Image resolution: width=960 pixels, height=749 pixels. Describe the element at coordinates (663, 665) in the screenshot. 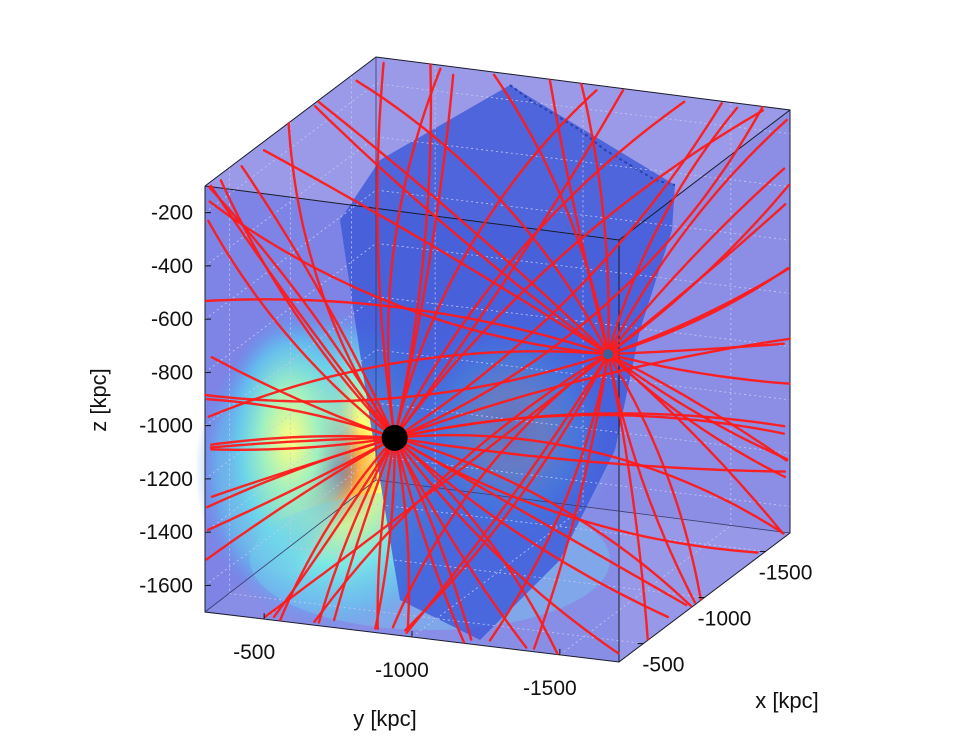

I see `x-tick-label: -500` at that location.